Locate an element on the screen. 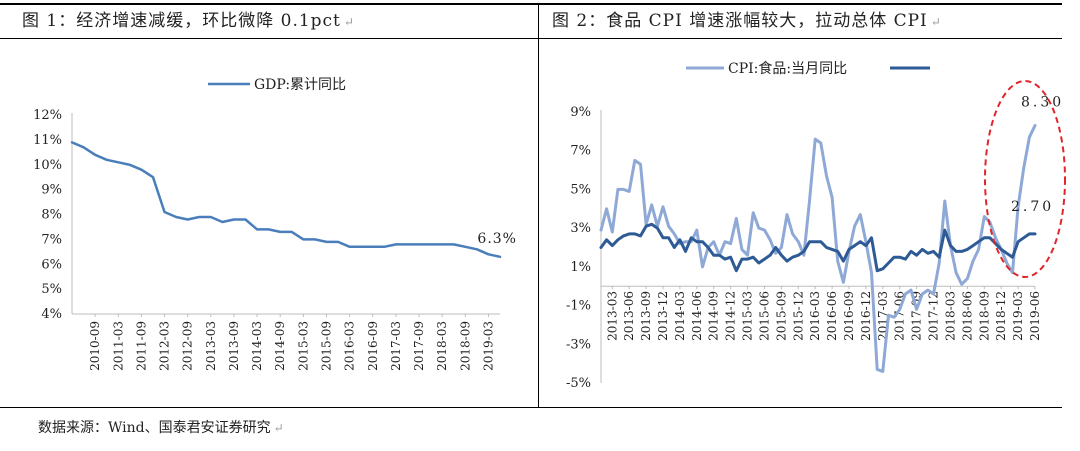 The height and width of the screenshot is (451, 1080). y-tick-label: 11% is located at coordinates (47, 140).